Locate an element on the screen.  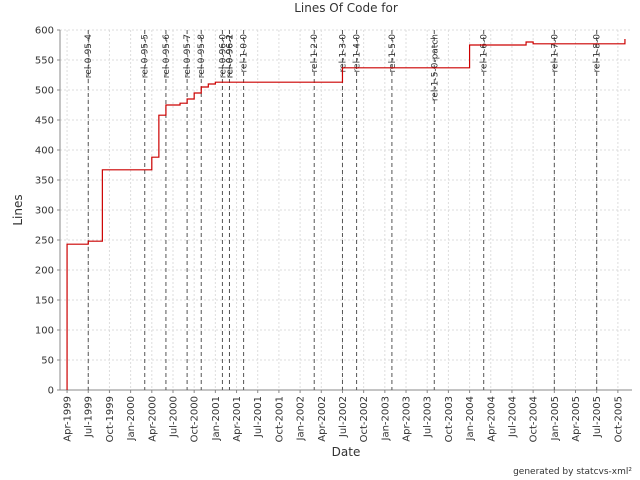
x-tick-label: Oct-2004 is located at coordinates (534, 419).